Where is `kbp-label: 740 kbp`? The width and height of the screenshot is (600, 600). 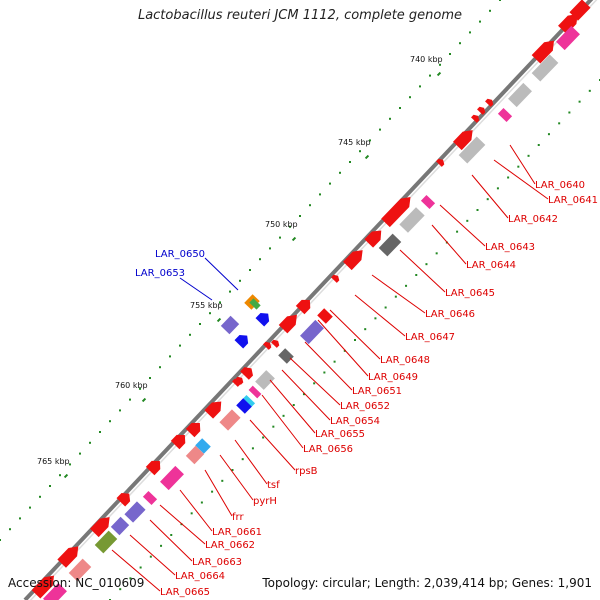
kbp-label: 740 kbp is located at coordinates (426, 59).